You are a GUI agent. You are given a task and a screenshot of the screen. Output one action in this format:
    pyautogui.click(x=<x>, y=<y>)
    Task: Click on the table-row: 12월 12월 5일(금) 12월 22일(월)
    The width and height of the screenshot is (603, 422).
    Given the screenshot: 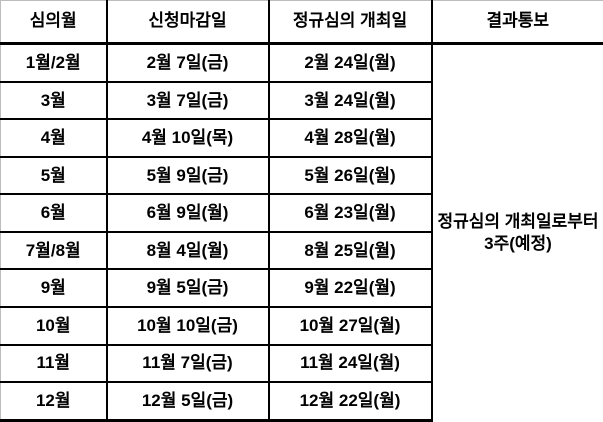 What is the action you would take?
    pyautogui.click(x=301, y=401)
    